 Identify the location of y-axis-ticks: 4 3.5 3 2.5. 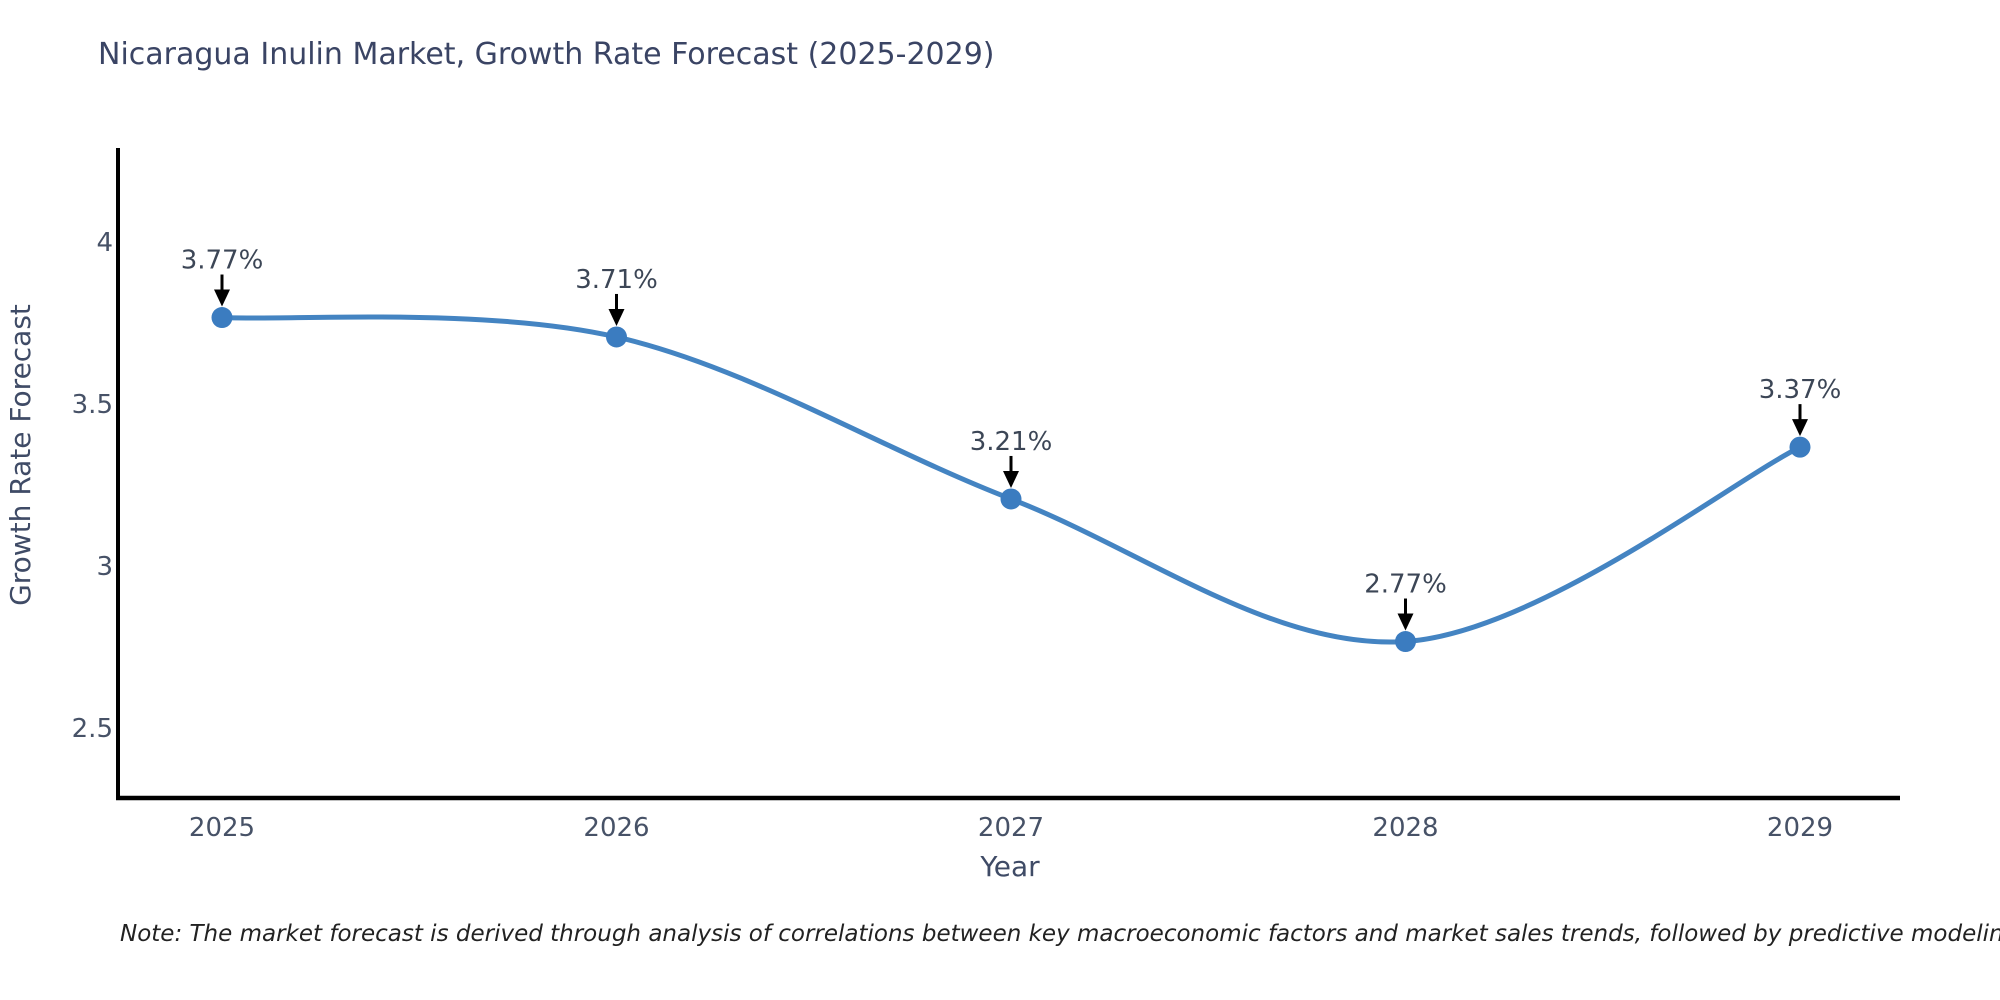
(92, 486).